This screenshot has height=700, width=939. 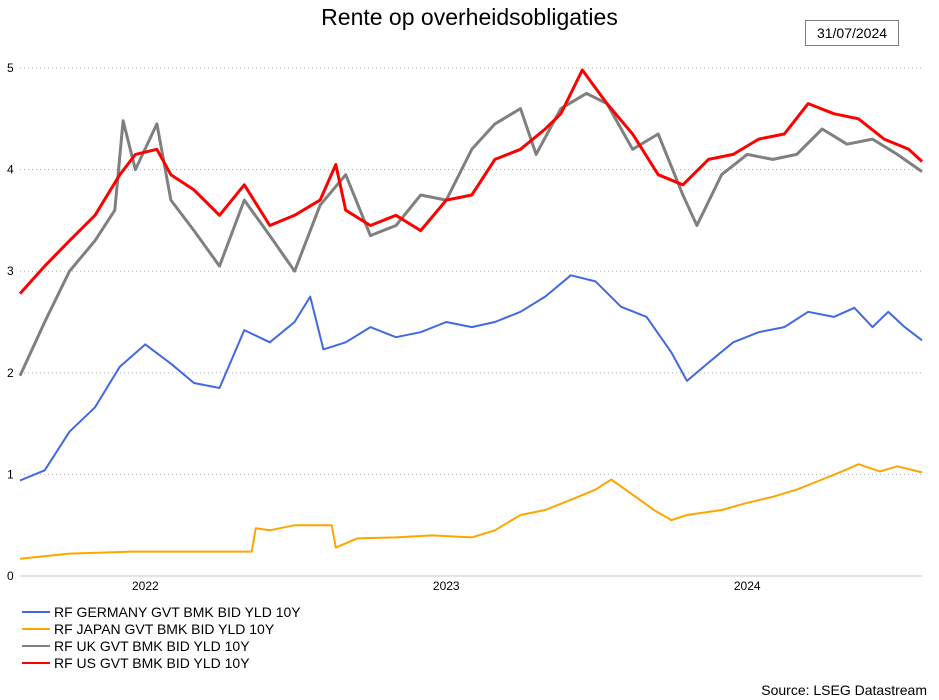 I want to click on legend-item-japan: RF JAPAN GVT BMK BID YLD 10Y, so click(x=161, y=629).